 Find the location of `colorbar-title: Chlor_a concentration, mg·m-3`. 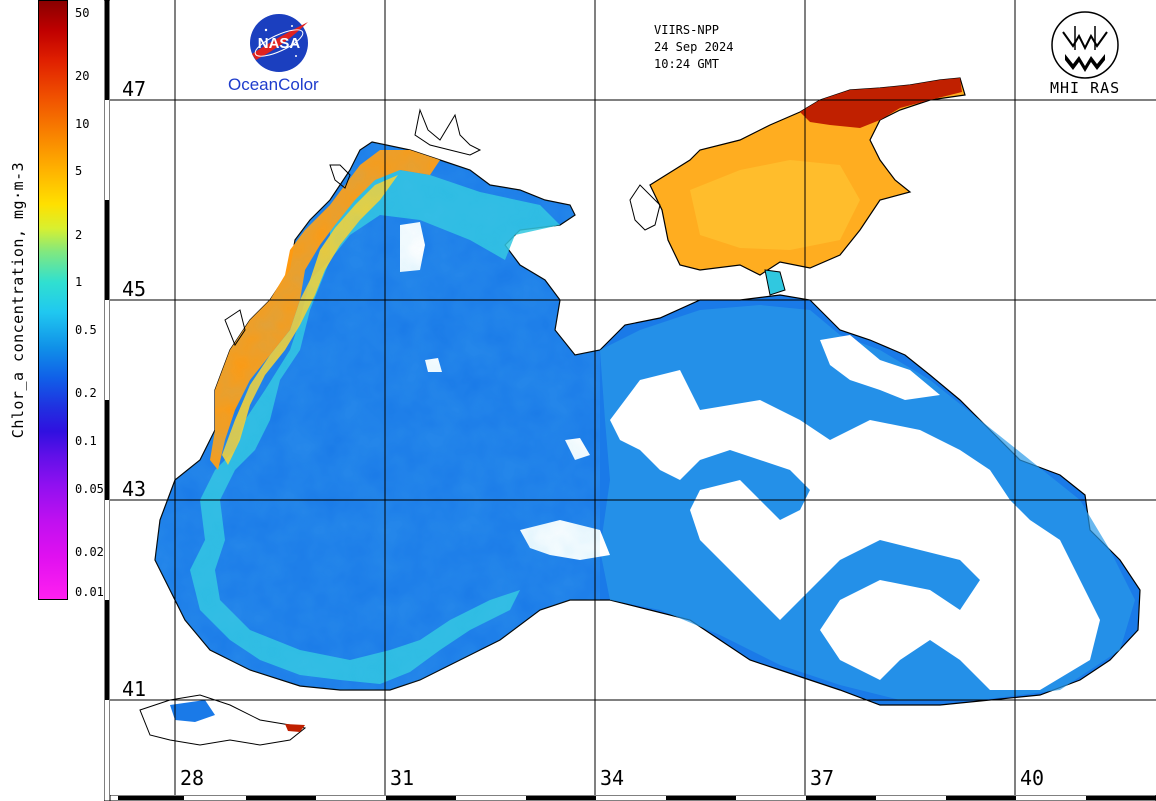

colorbar-title: Chlor_a concentration, mg·m-3 is located at coordinates (18, 300).